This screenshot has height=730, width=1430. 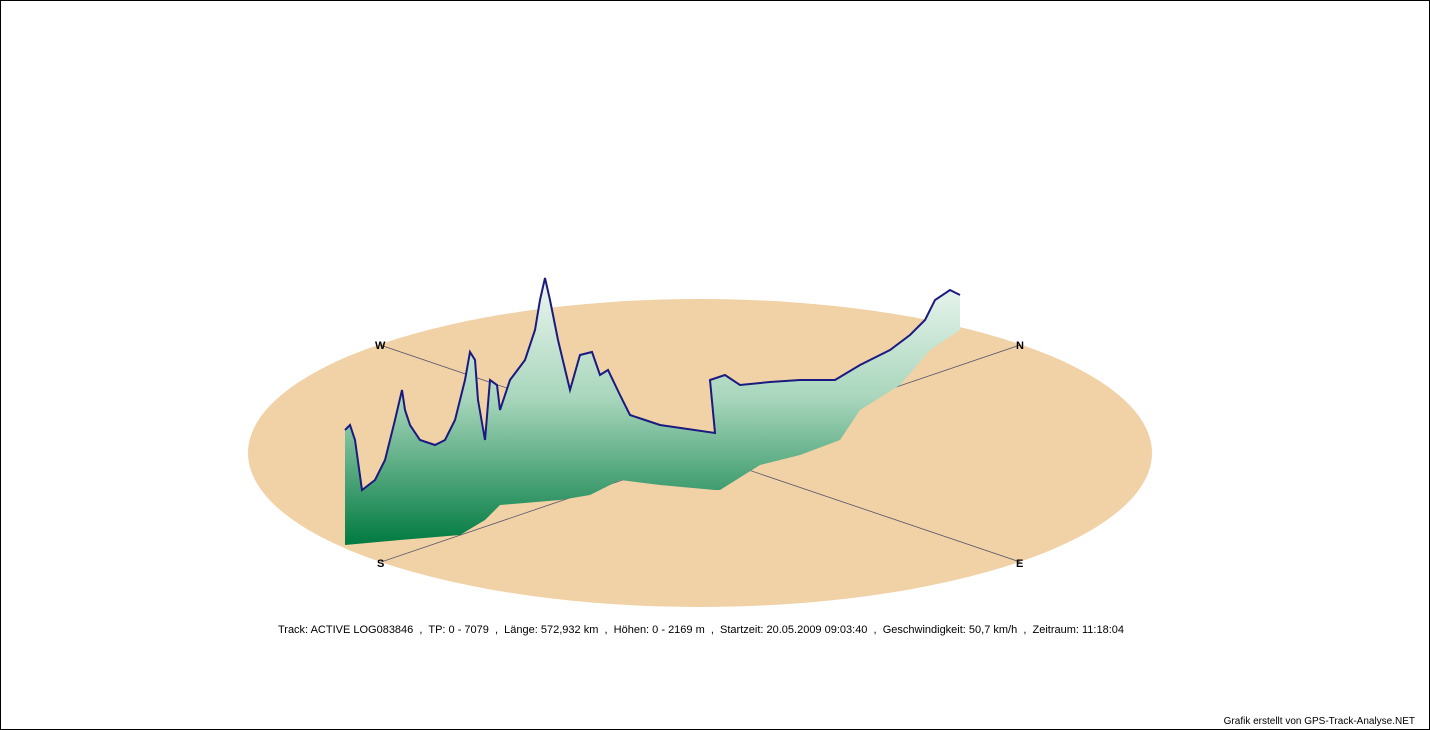 I want to click on compass-south: S, so click(x=380, y=564).